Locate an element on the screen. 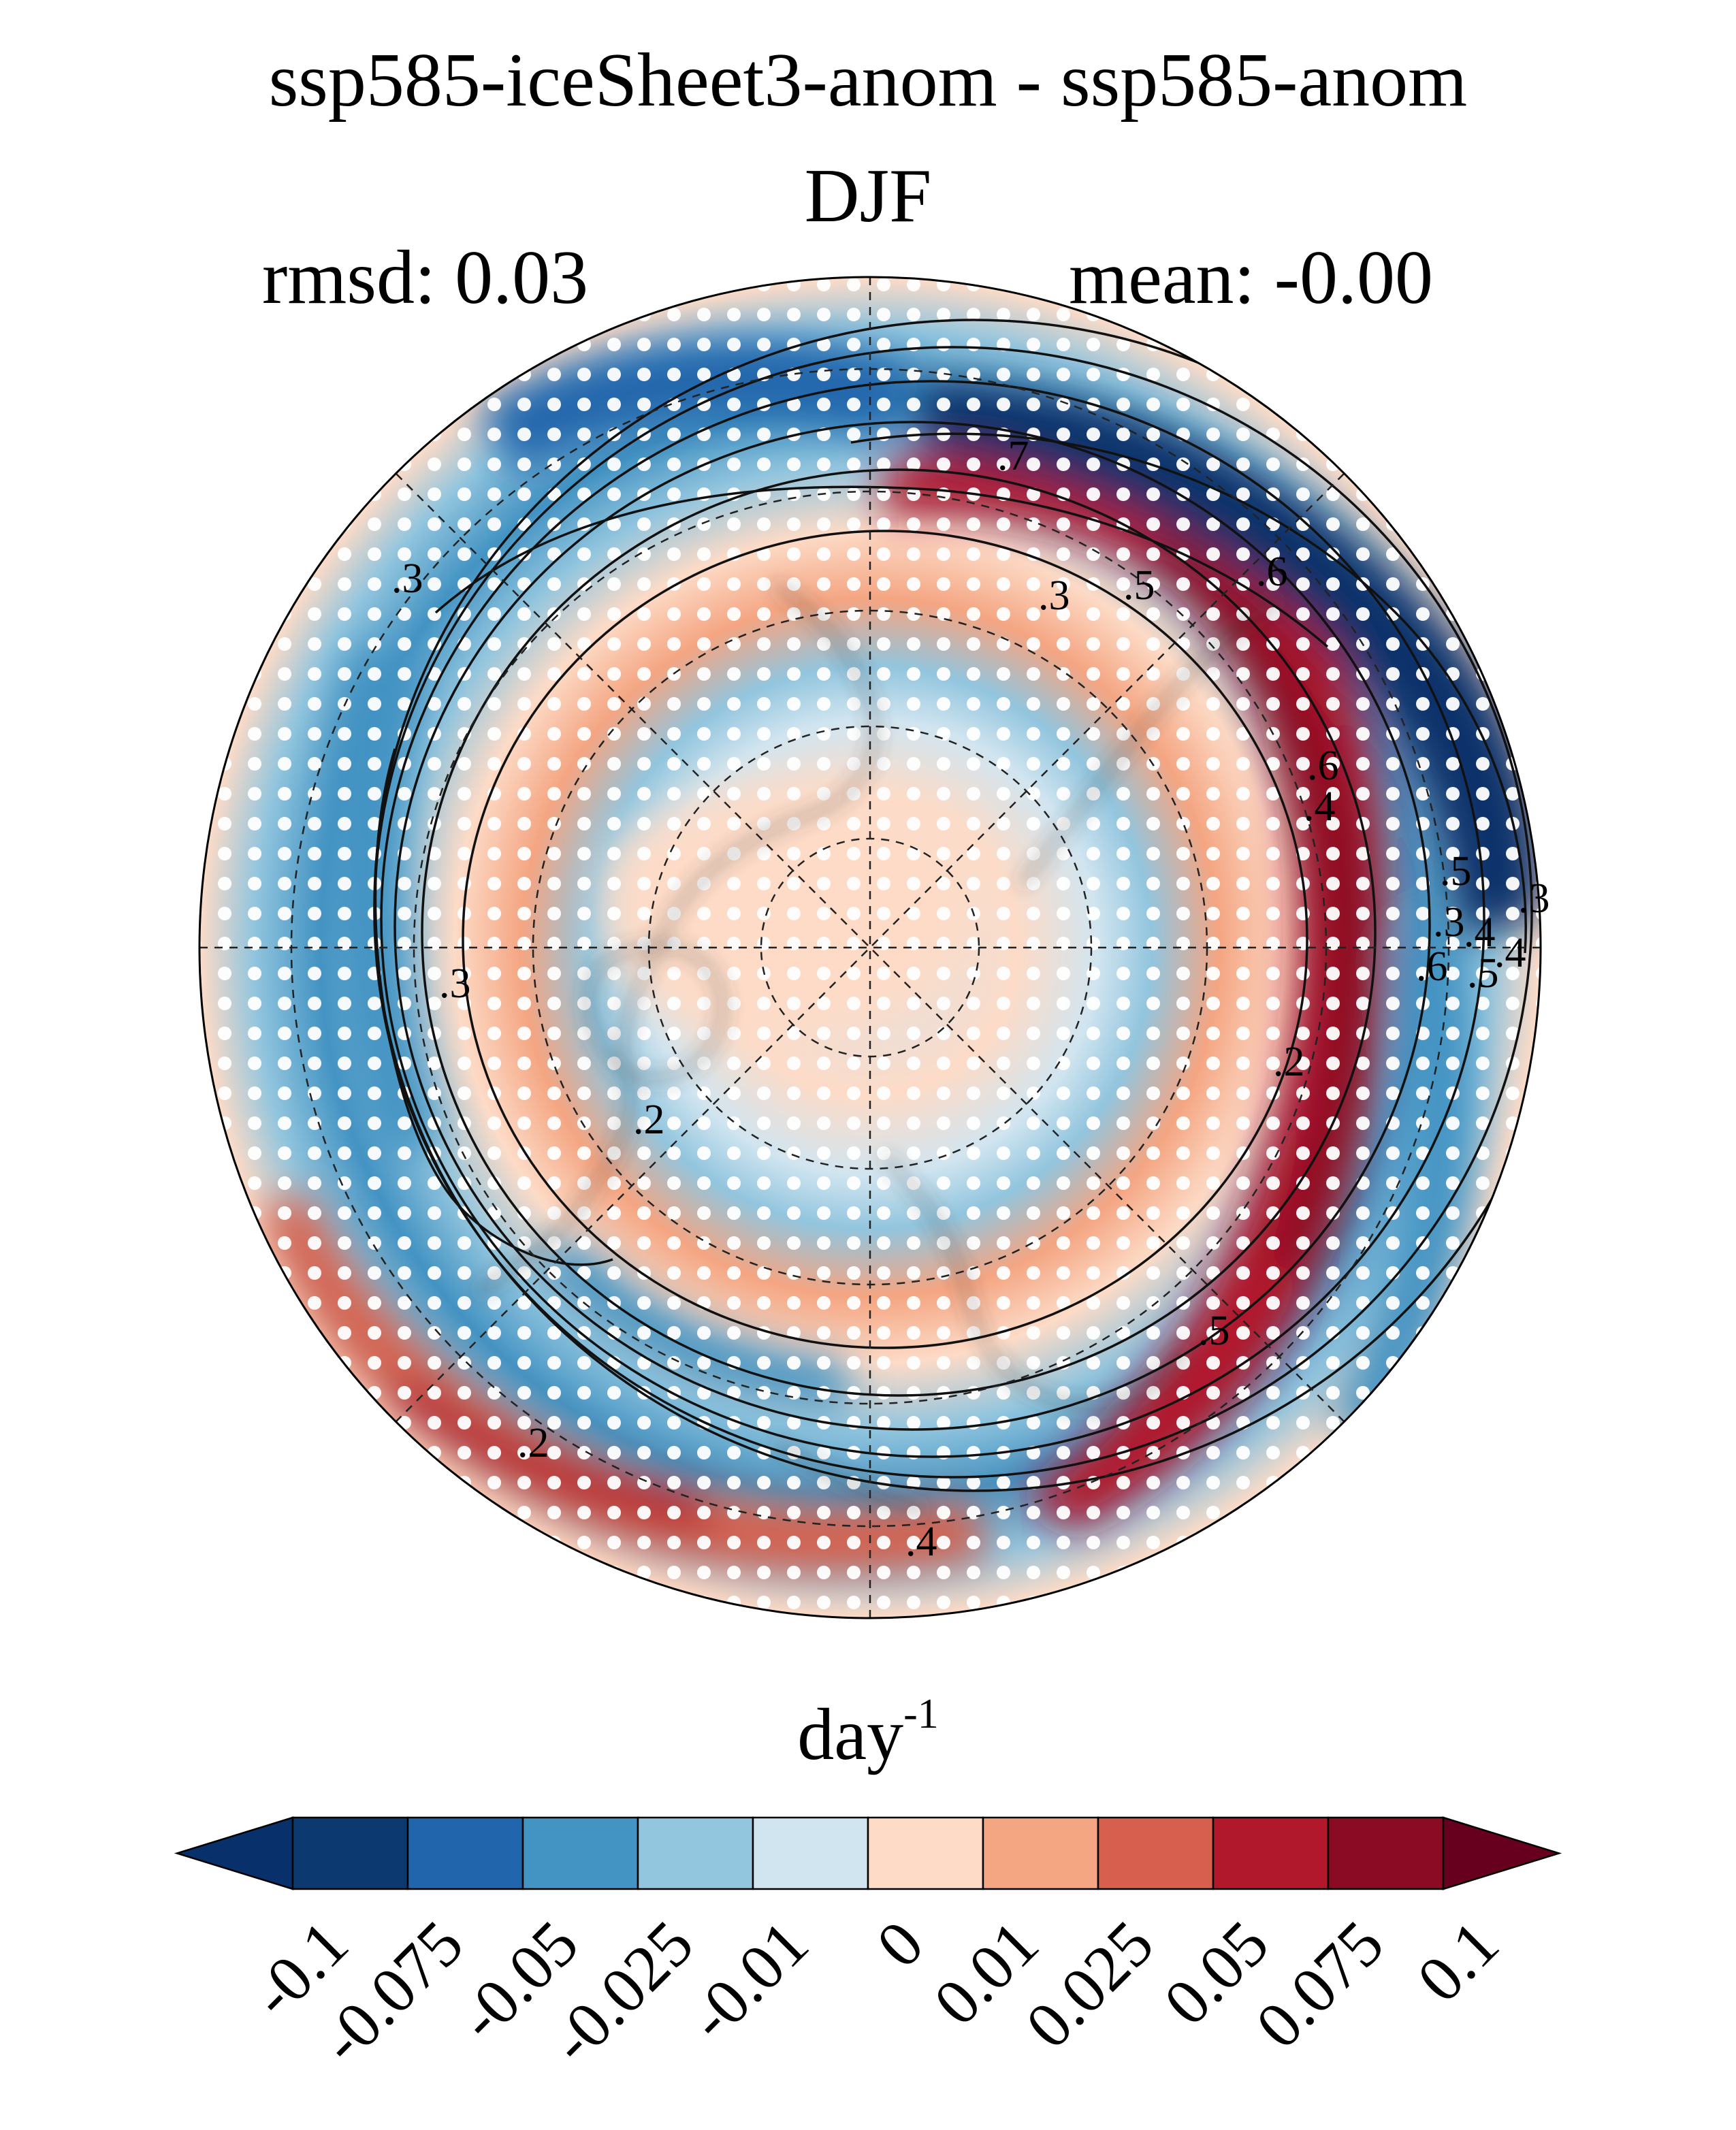 Image resolution: width=1736 pixels, height=2130 pixels. chart-subtitle: DJF is located at coordinates (868, 196).